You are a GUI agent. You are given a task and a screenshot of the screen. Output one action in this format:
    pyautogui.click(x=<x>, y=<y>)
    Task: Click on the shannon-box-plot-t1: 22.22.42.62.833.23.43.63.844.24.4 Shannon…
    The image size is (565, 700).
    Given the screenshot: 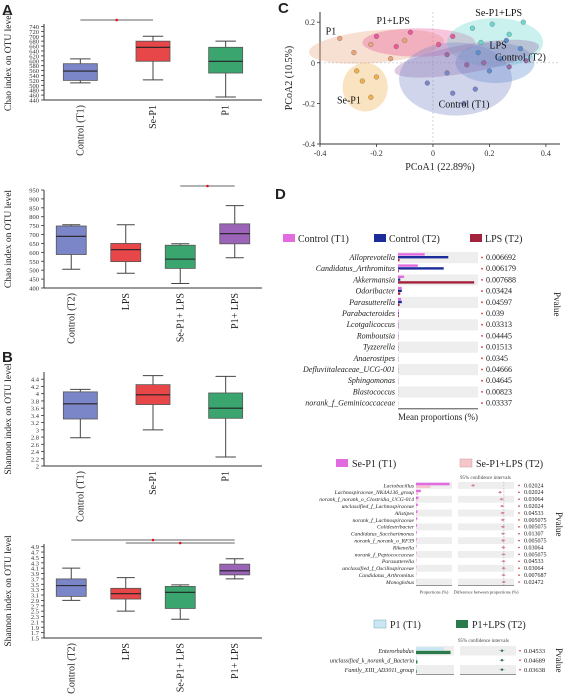 What is the action you would take?
    pyautogui.click(x=133, y=442)
    